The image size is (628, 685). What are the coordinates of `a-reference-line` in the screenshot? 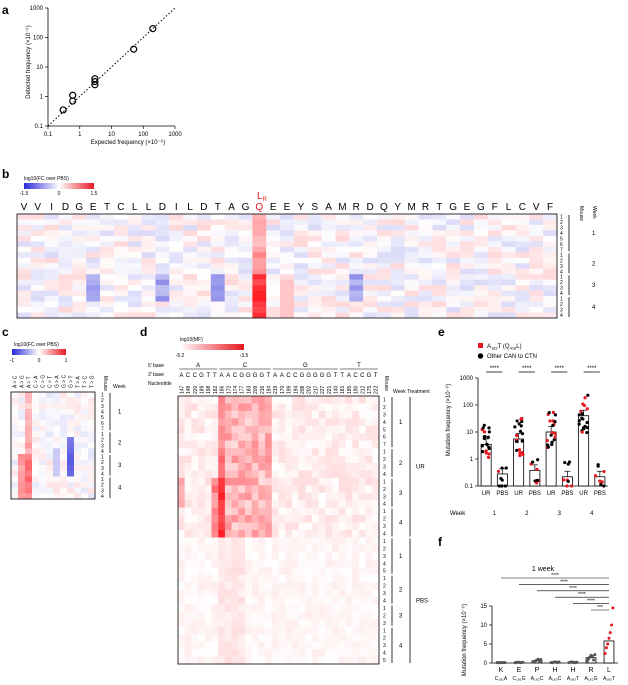 It's located at (111, 67).